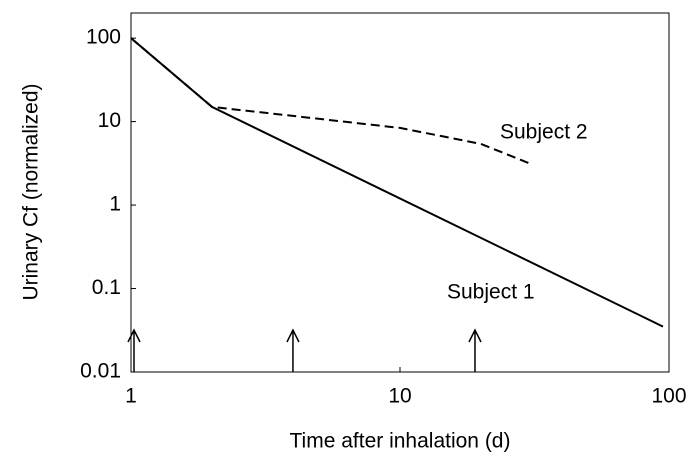 Image resolution: width=699 pixels, height=464 pixels. I want to click on x-axis-label: Time after inhalation (d), so click(400, 441).